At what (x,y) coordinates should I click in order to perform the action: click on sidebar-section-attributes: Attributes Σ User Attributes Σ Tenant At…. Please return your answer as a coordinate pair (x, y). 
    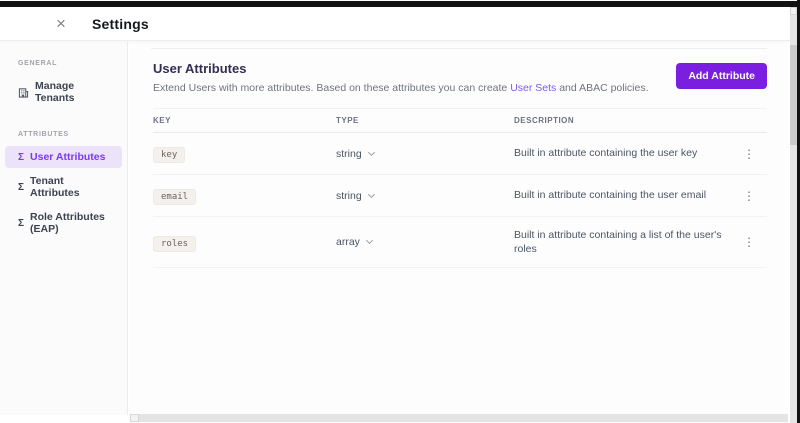
    Looking at the image, I should click on (63, 185).